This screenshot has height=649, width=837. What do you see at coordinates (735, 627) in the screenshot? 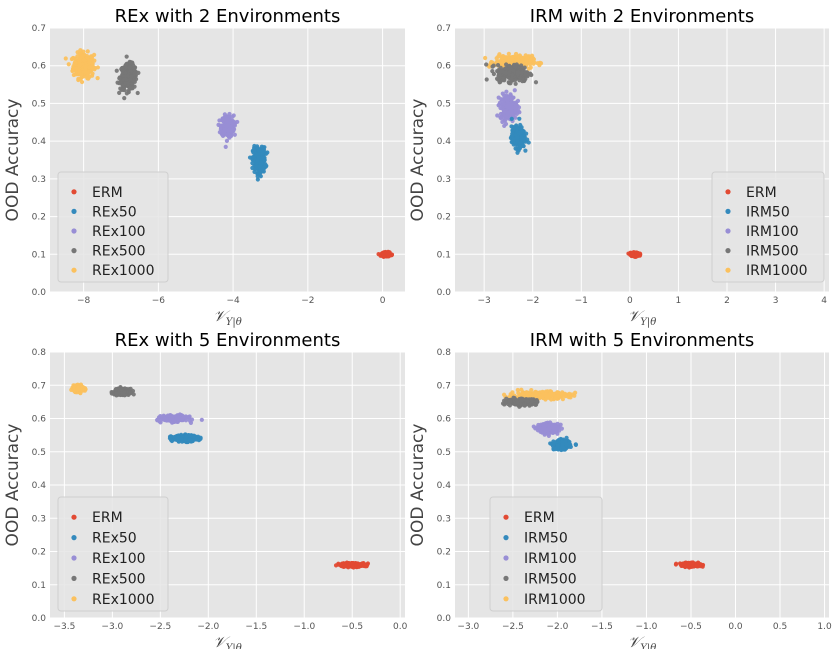
I see `x-tick-label: 0.0` at bounding box center [735, 627].